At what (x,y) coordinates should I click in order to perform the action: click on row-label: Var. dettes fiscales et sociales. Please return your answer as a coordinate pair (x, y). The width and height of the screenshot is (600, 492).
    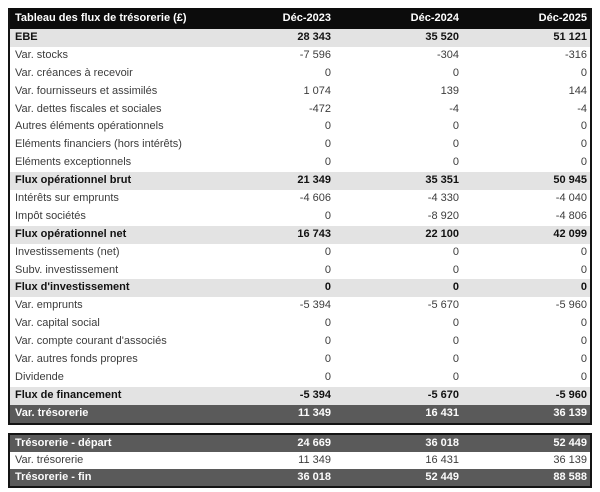
    Looking at the image, I should click on (88, 108).